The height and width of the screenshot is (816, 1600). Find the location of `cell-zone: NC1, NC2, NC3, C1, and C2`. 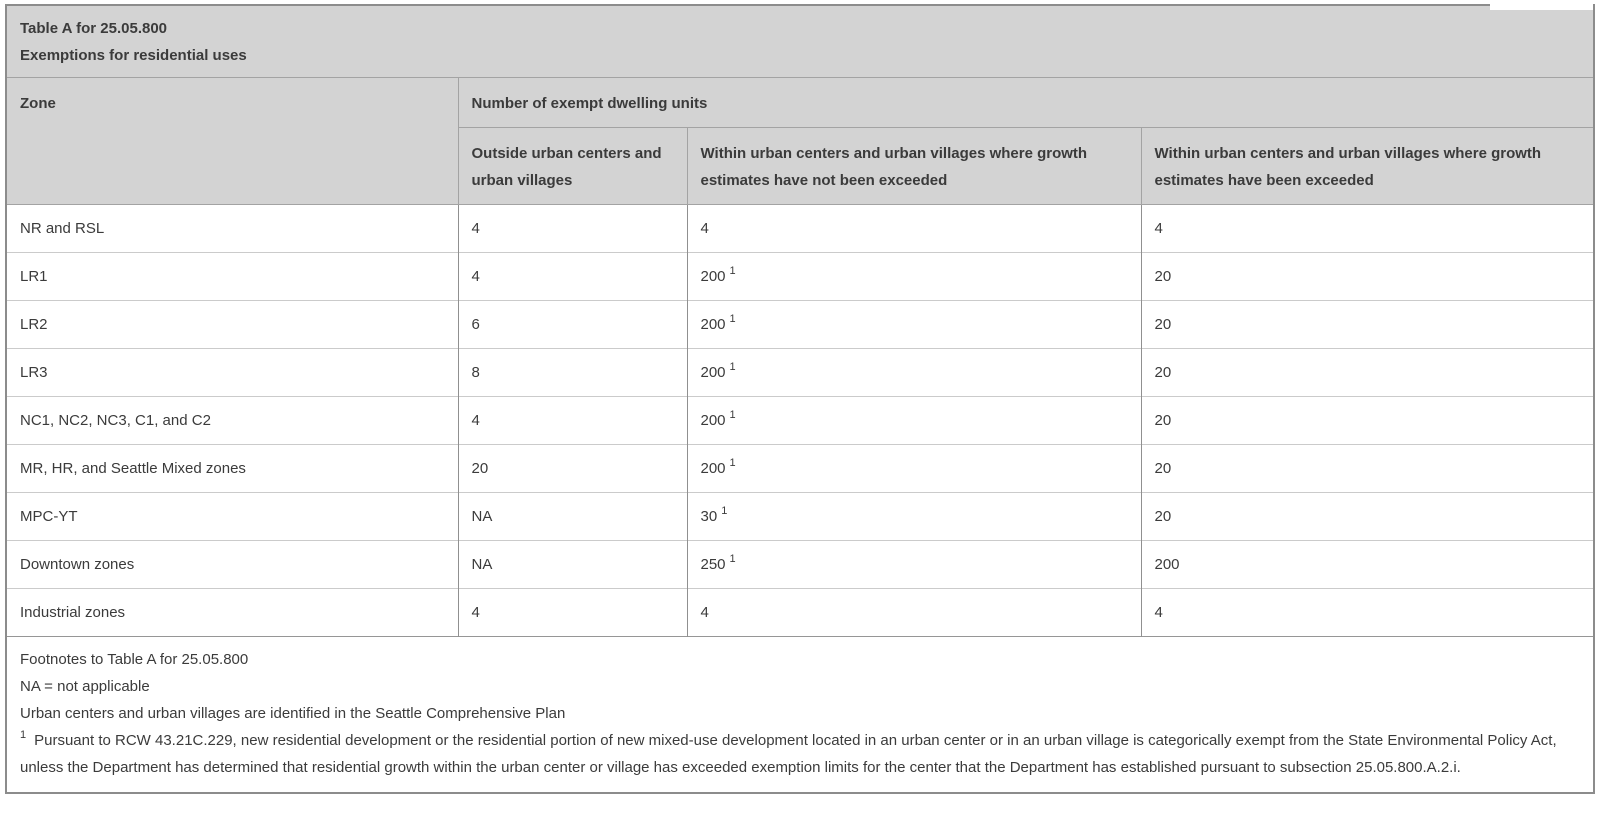

cell-zone: NC1, NC2, NC3, C1, and C2 is located at coordinates (232, 420).